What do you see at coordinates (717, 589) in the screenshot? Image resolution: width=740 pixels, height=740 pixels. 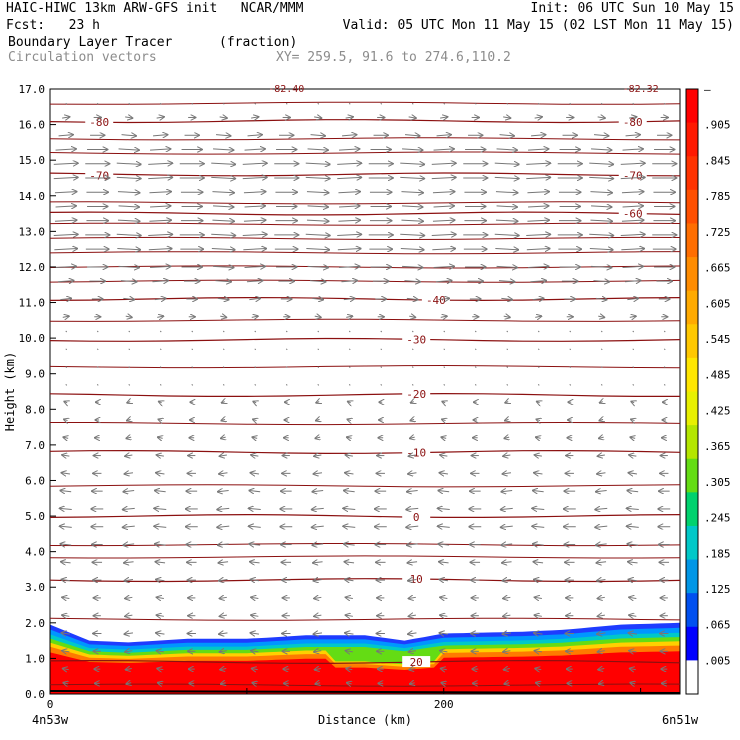 I see `colorbar-label: .125` at bounding box center [717, 589].